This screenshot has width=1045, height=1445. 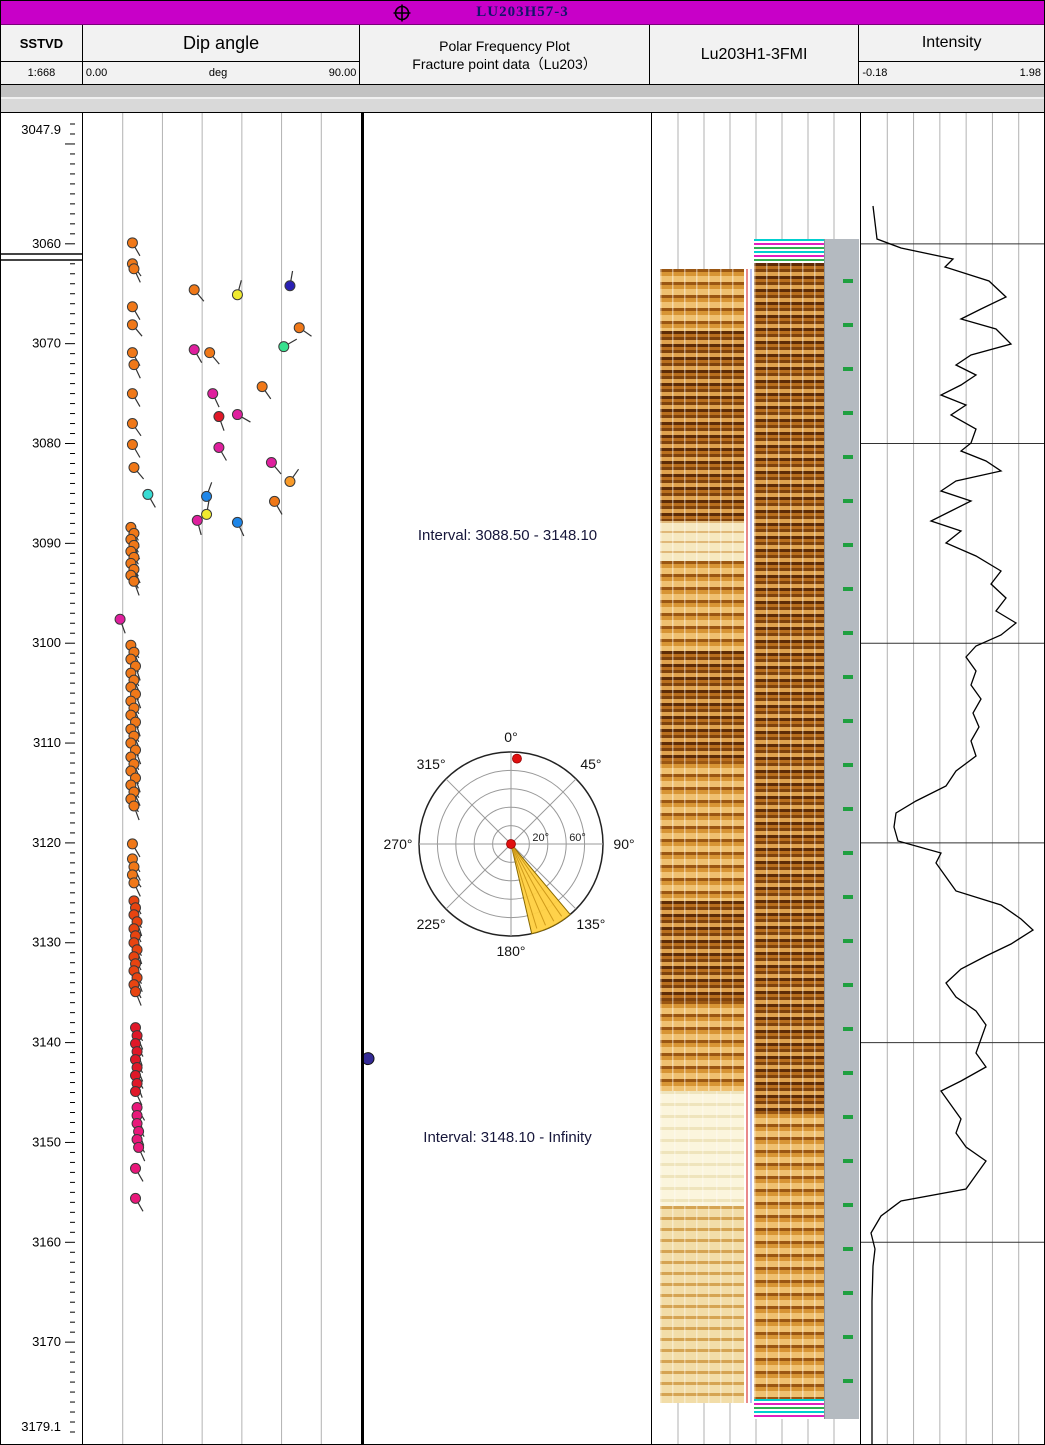 I want to click on svg-text: 3110, so click(x=47, y=742).